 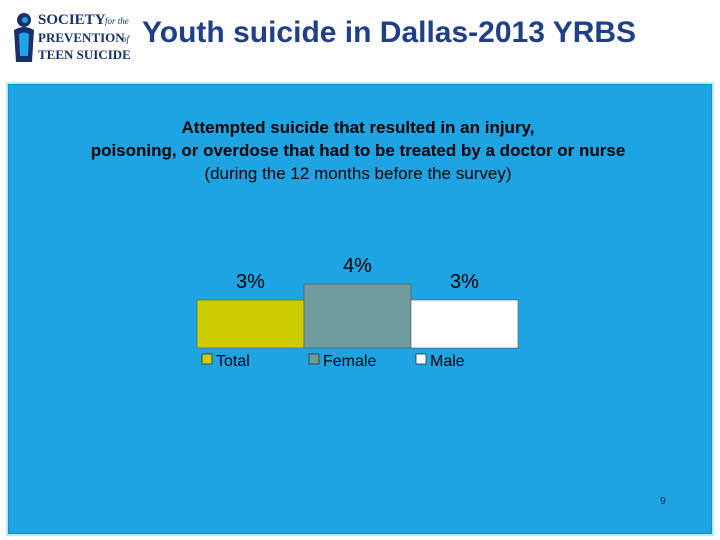 I want to click on data-label-total: 3%, so click(x=250, y=282).